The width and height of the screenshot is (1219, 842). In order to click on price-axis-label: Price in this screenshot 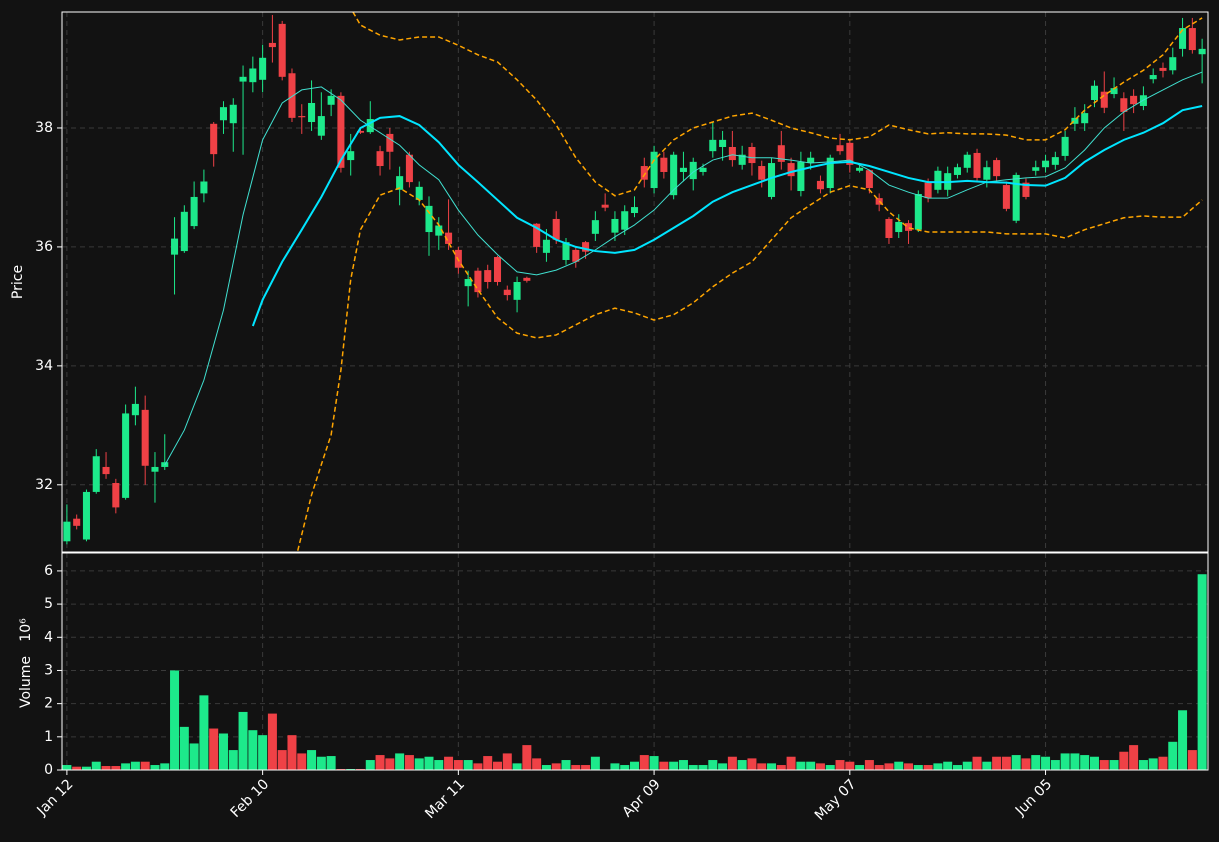, I will do `click(18, 282)`.